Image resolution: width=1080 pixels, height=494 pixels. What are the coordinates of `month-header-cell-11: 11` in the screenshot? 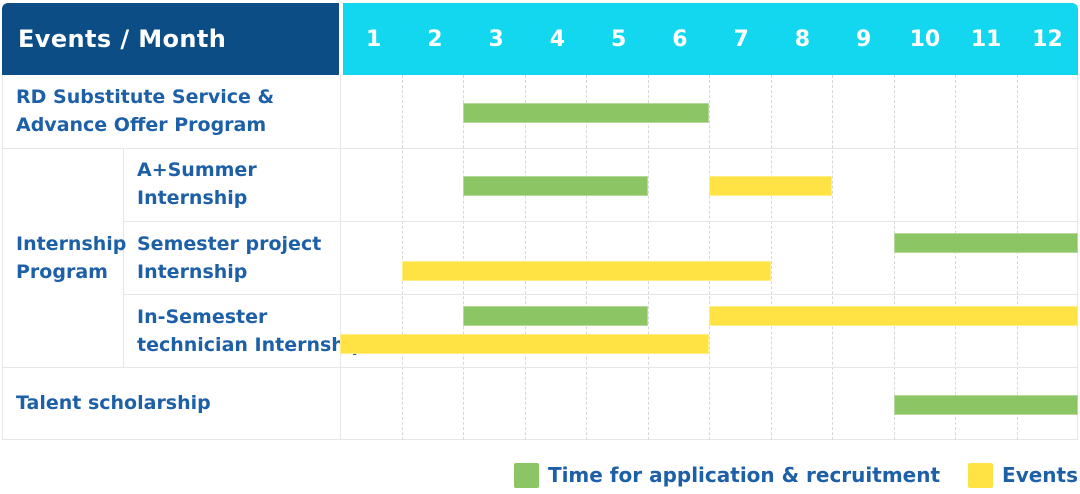 It's located at (986, 39).